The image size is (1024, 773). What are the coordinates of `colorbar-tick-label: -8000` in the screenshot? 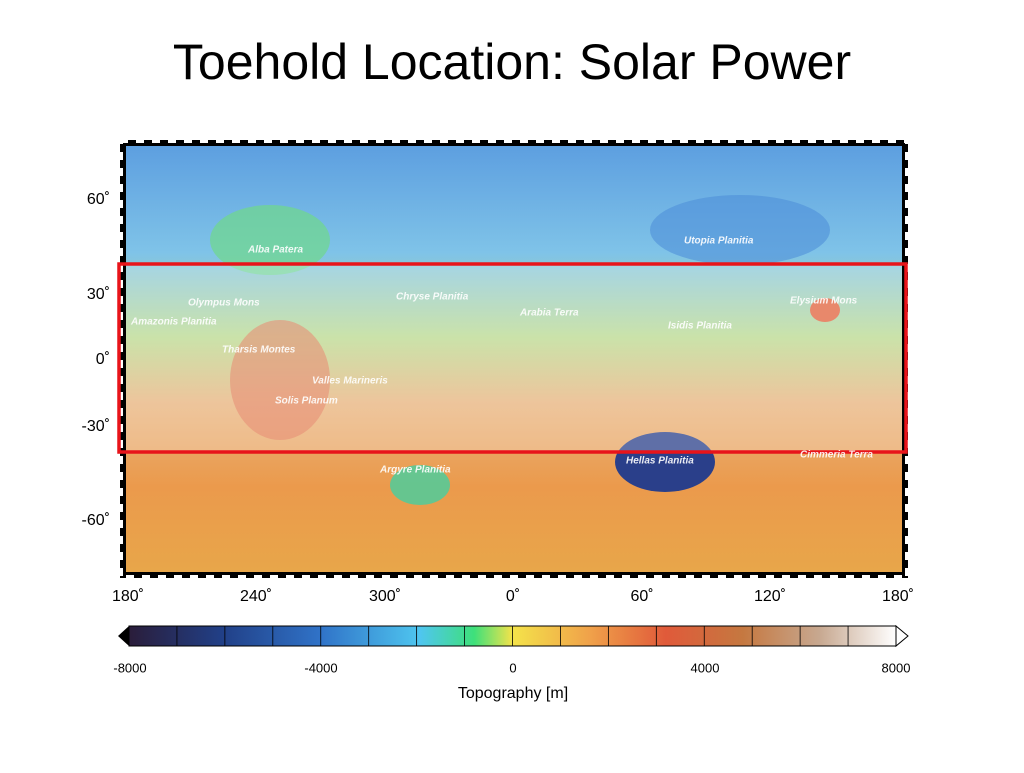 It's located at (129, 667).